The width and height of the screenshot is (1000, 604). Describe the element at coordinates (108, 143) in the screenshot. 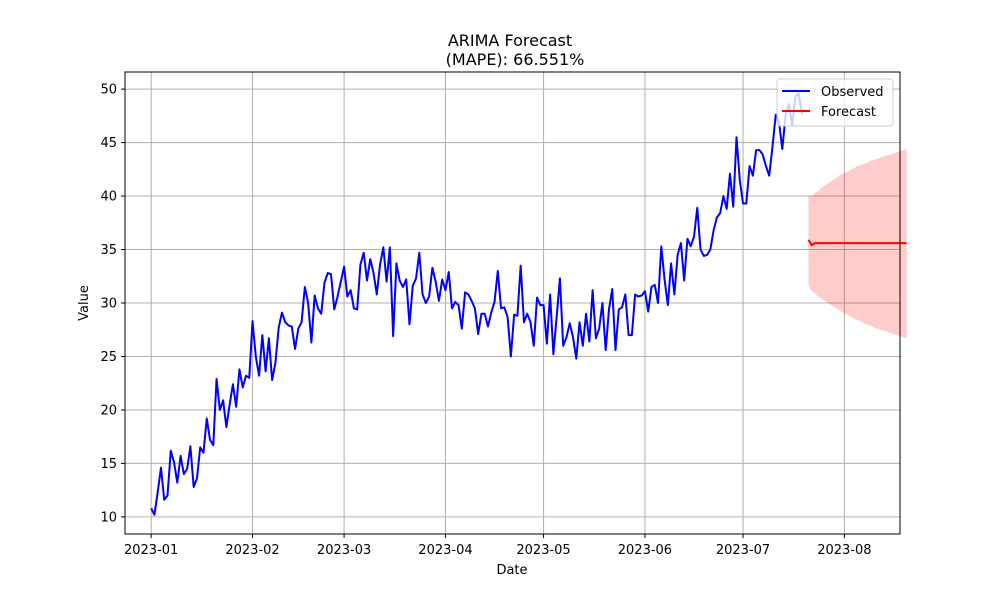

I see `y-tick-label: 45` at that location.